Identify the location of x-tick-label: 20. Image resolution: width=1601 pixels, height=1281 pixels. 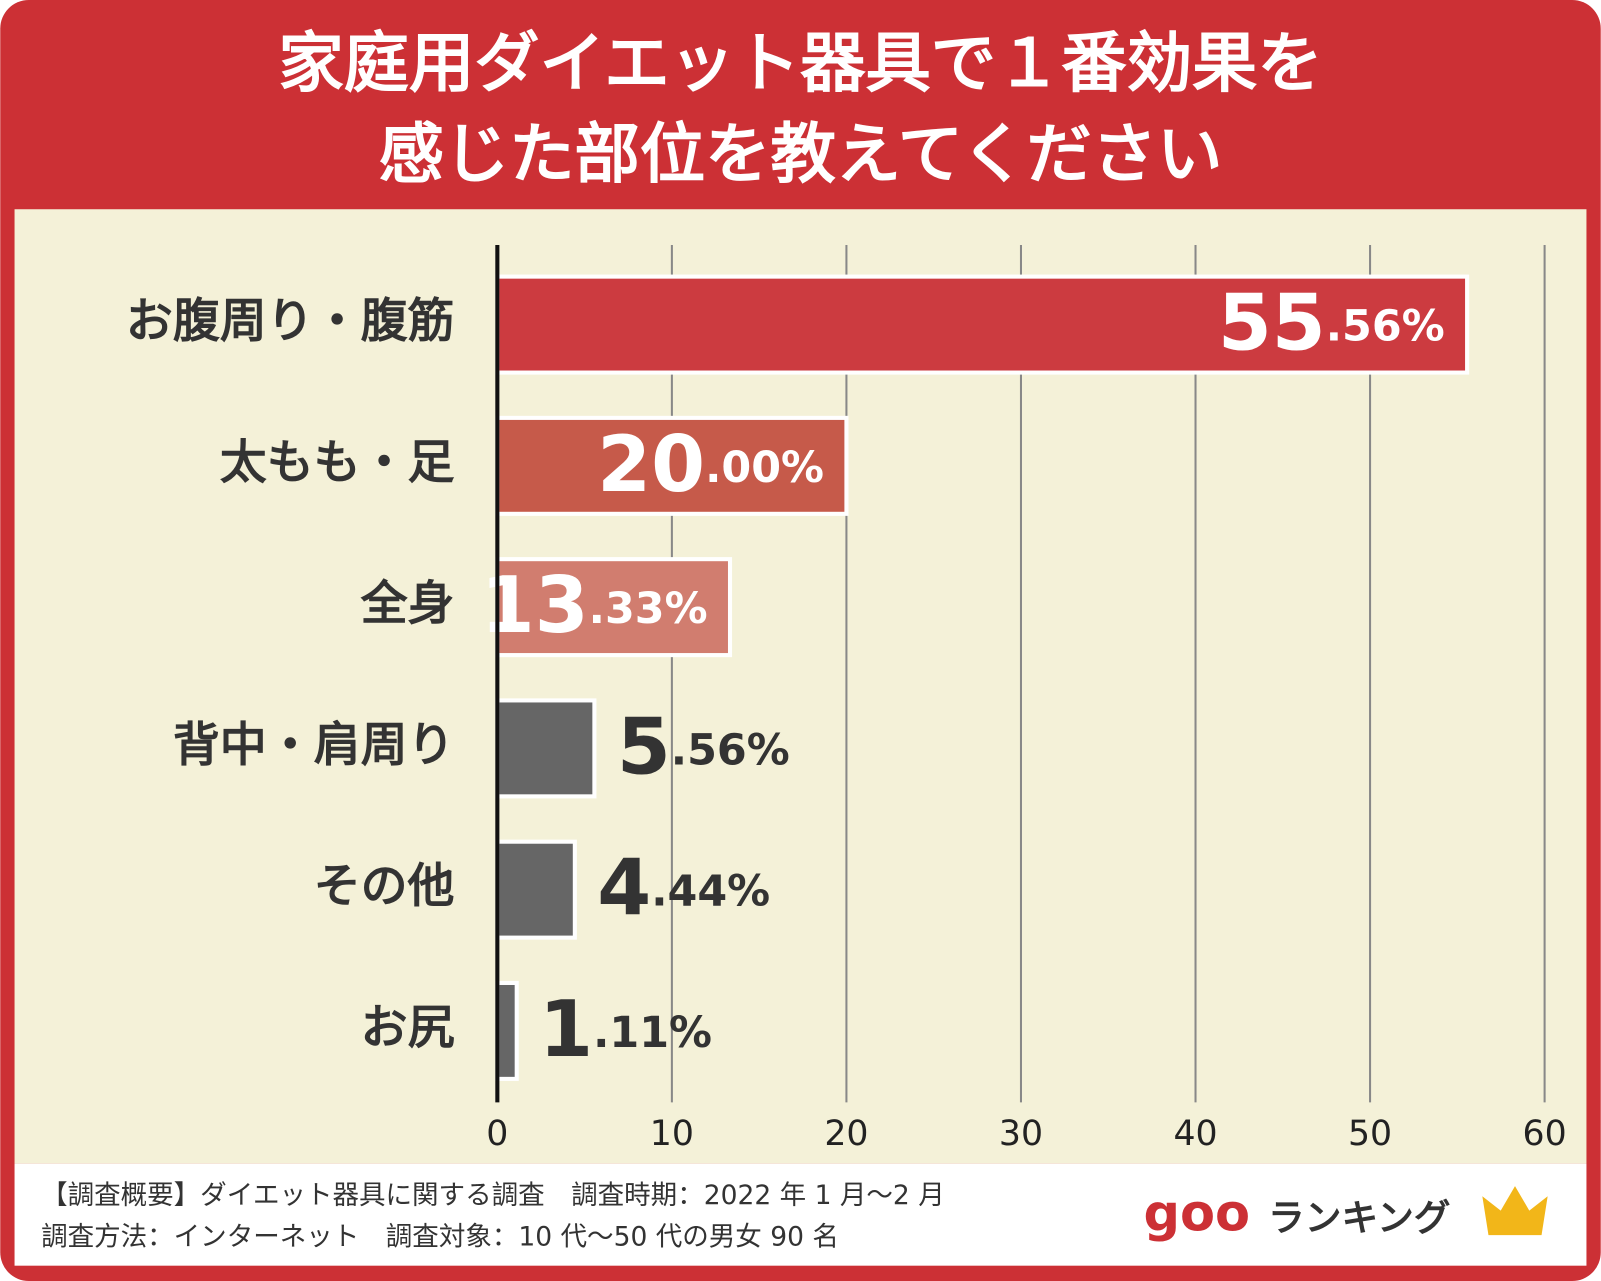
(846, 1134).